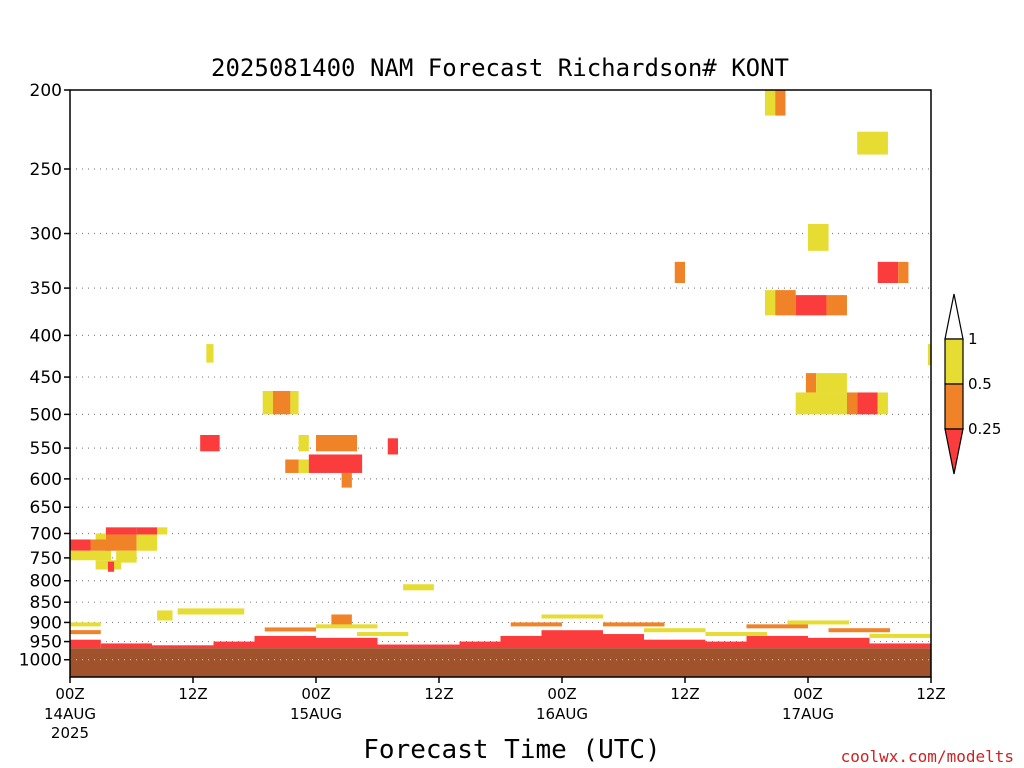 The height and width of the screenshot is (768, 1024). I want to click on y-tick-label: 750, so click(46, 559).